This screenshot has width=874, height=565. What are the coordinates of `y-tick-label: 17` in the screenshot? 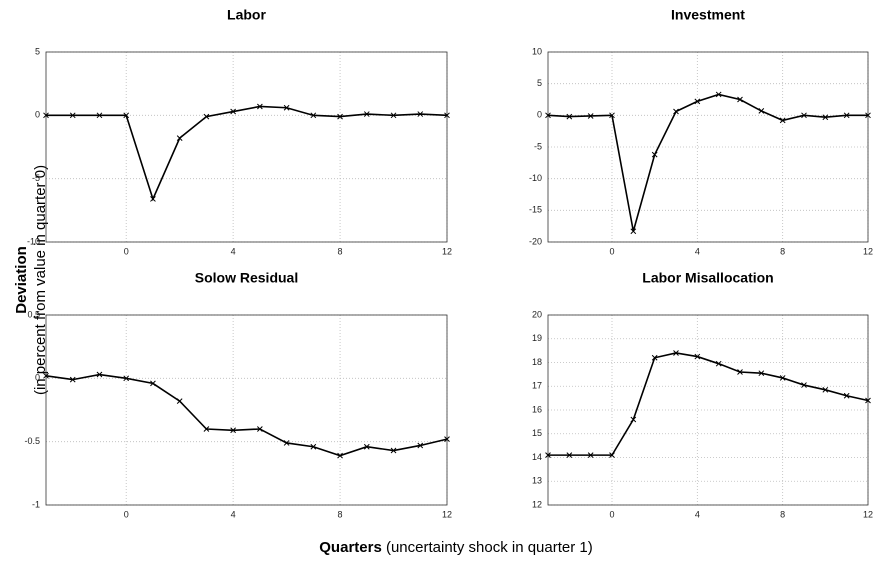 It's located at (537, 386).